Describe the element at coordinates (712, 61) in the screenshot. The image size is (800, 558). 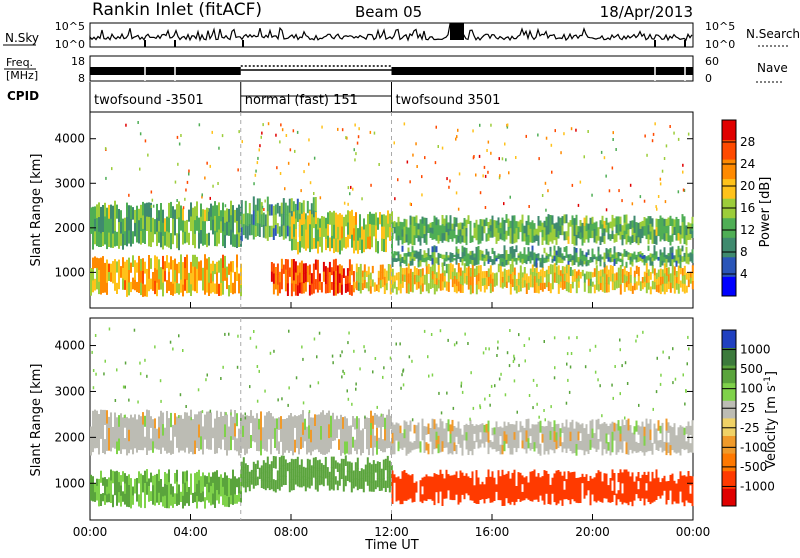
I see `nave-right-tick-top: 60` at that location.